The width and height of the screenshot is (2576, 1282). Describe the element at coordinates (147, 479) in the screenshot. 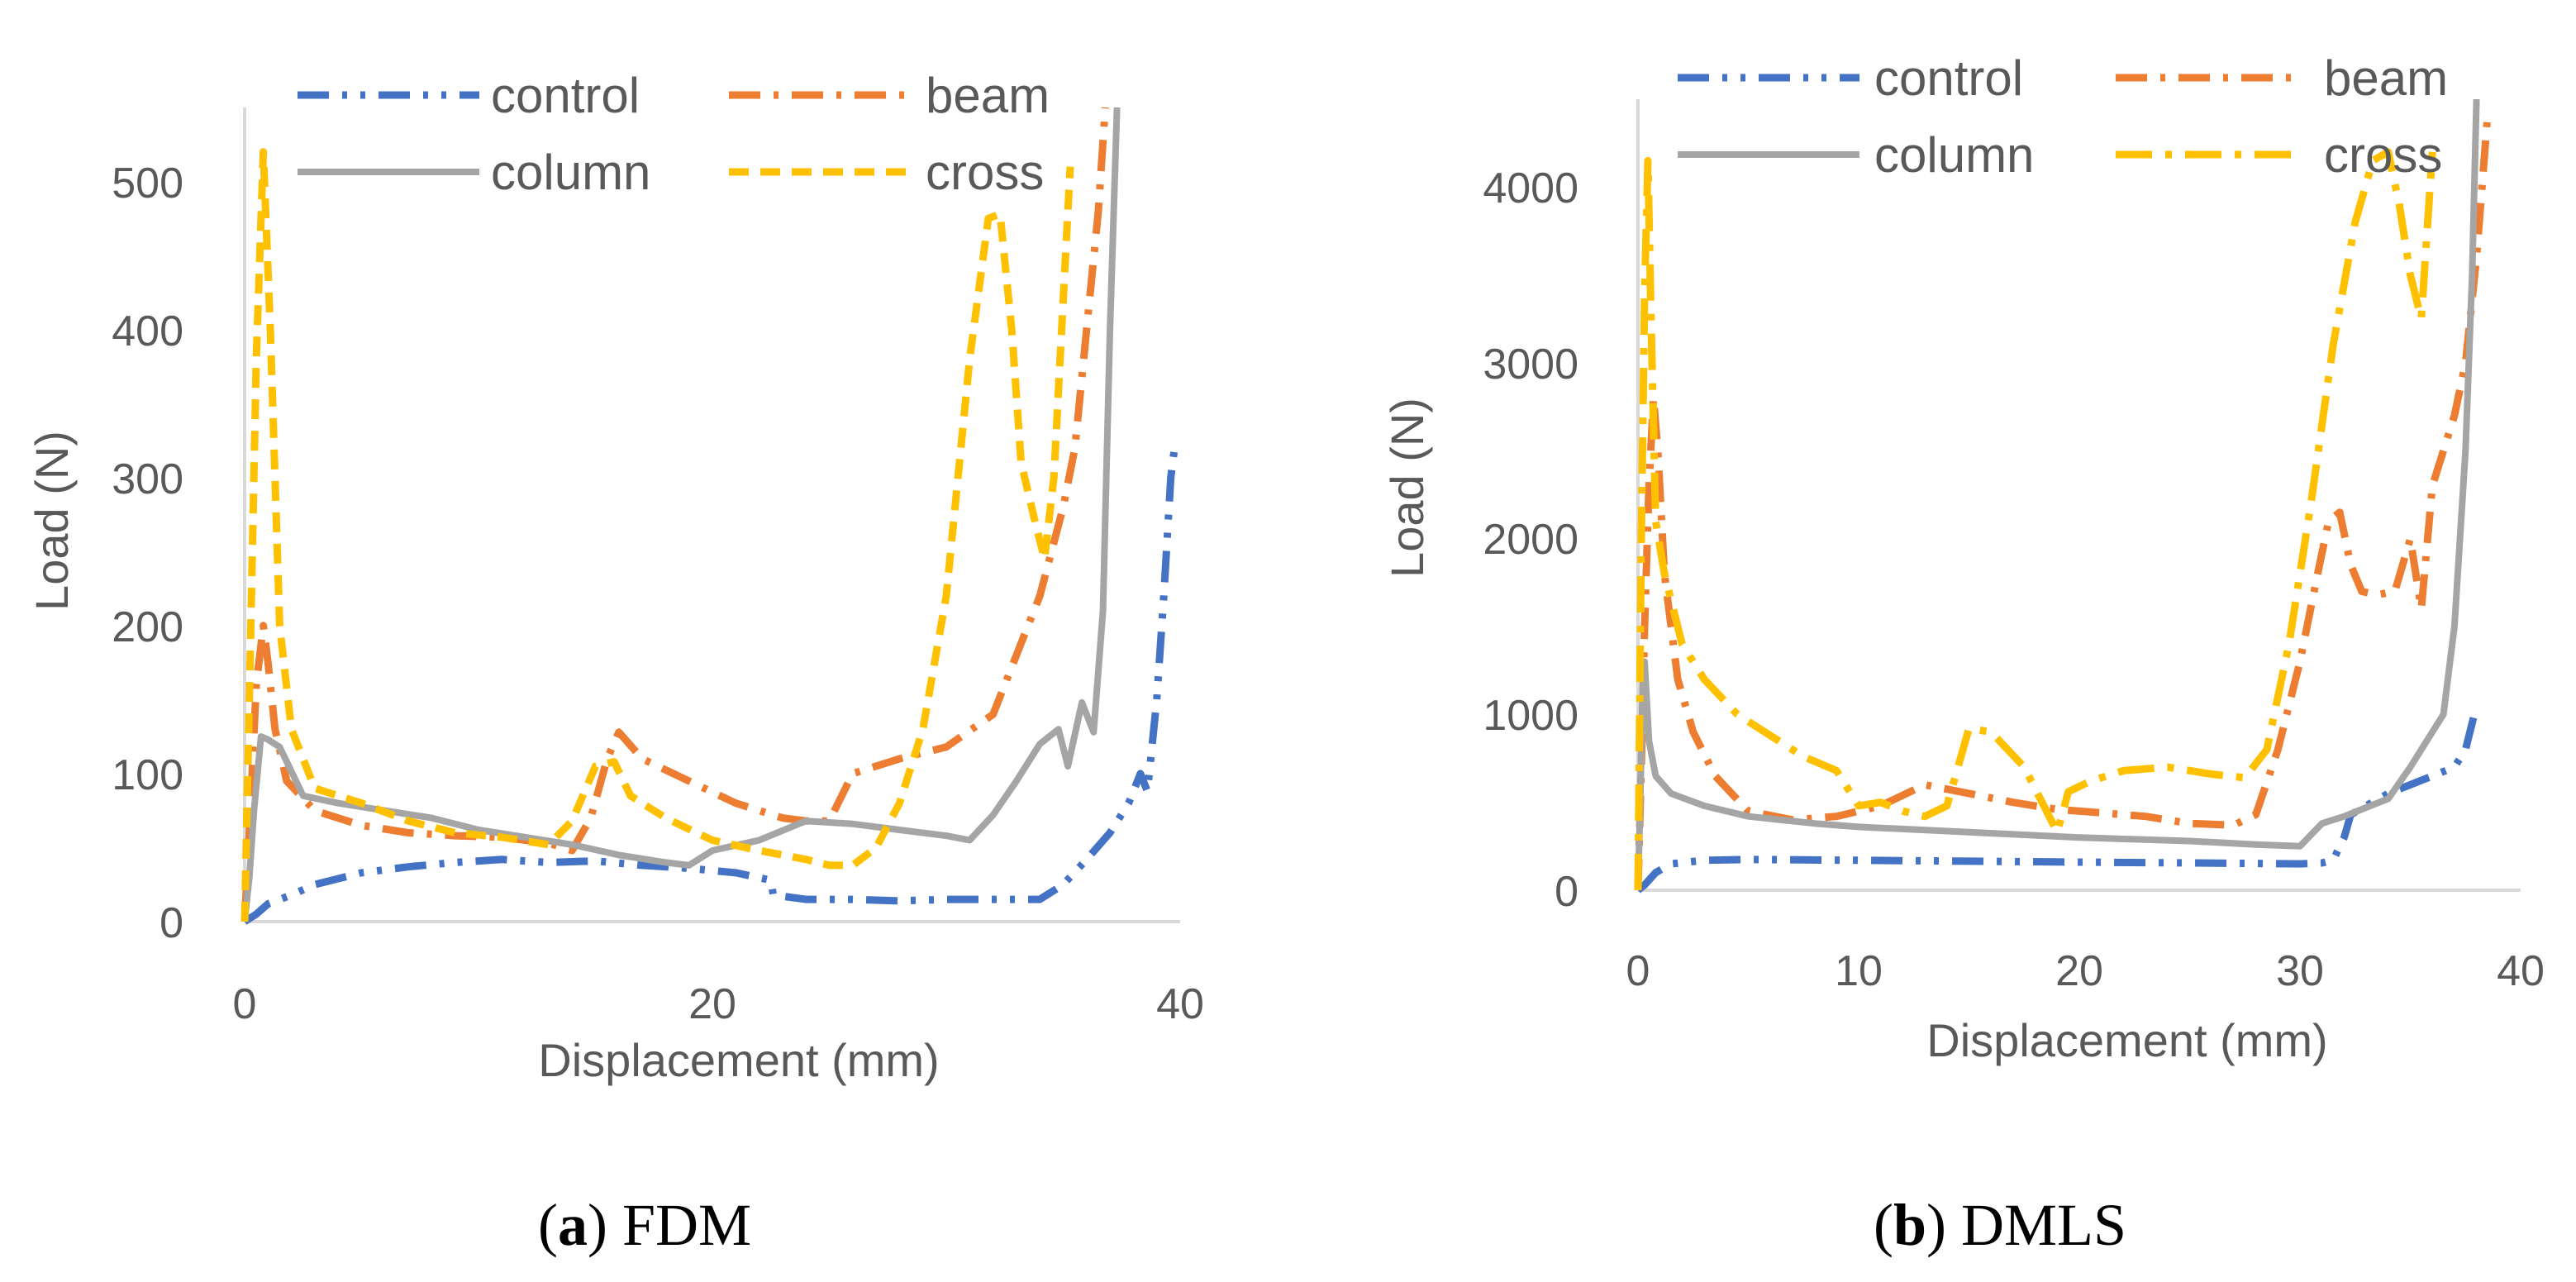

I see `y-tick-label: 300` at that location.